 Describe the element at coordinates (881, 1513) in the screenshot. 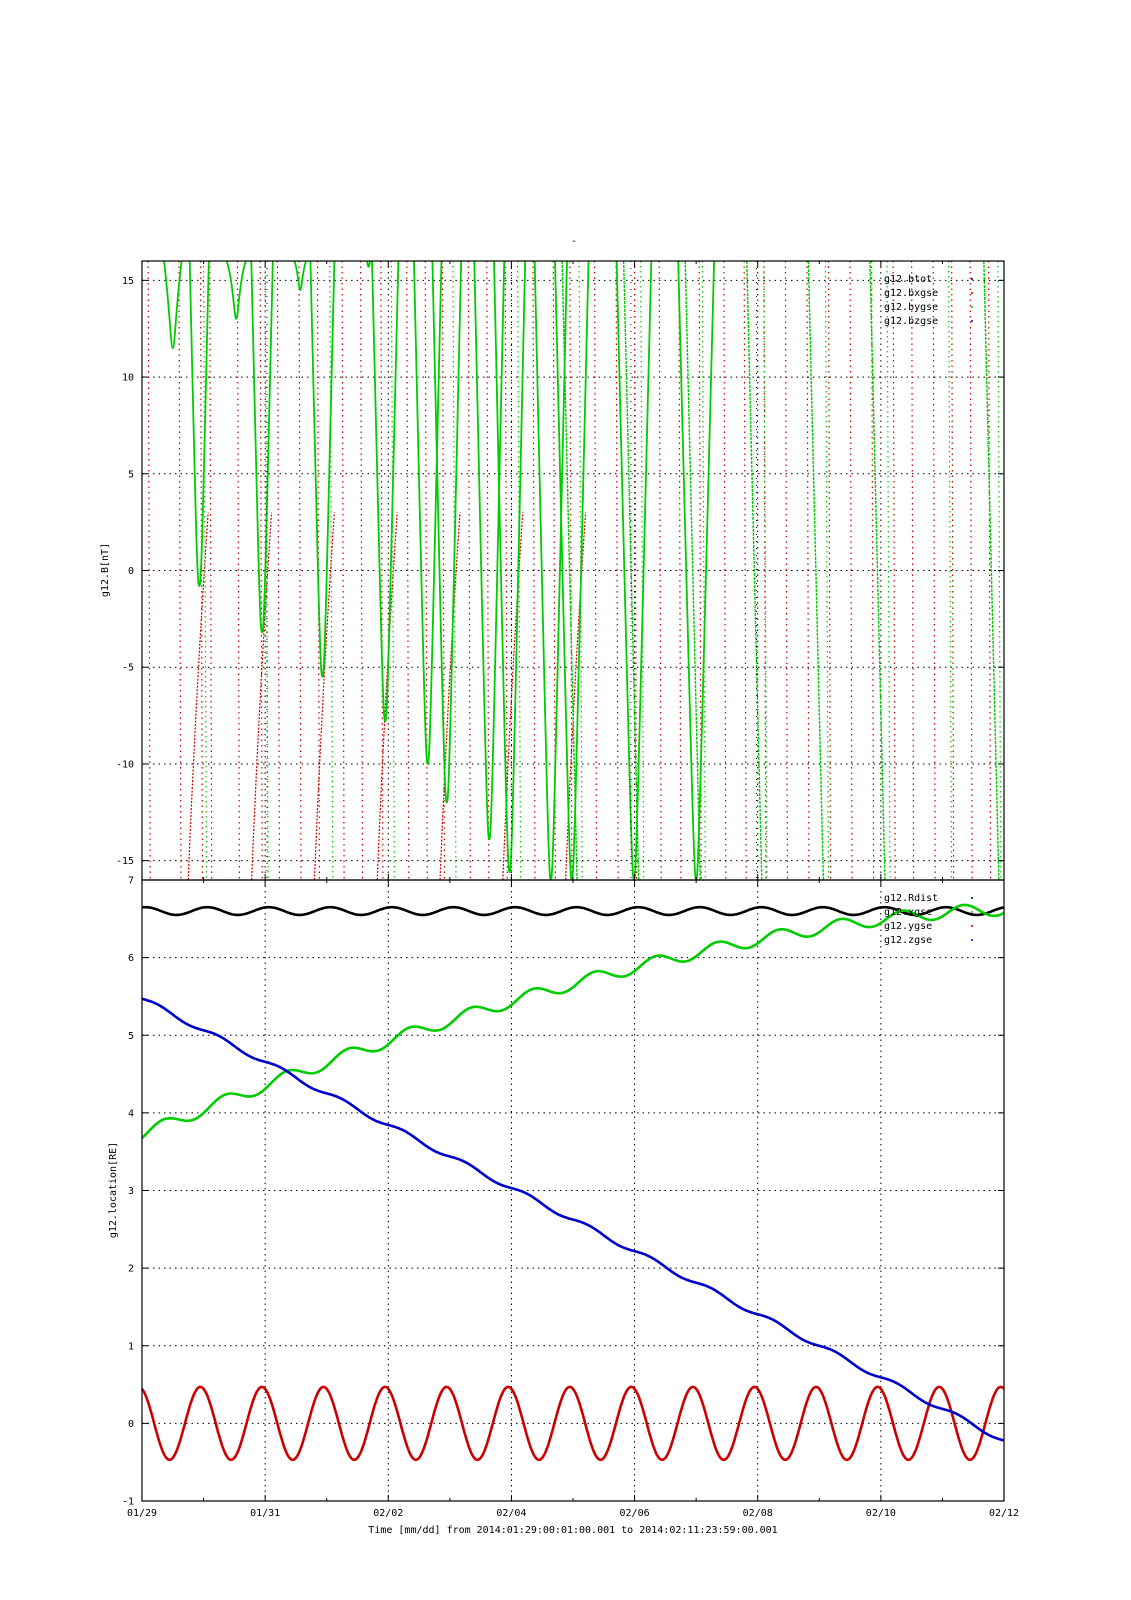

I see `x-tick-label: 02/10` at that location.